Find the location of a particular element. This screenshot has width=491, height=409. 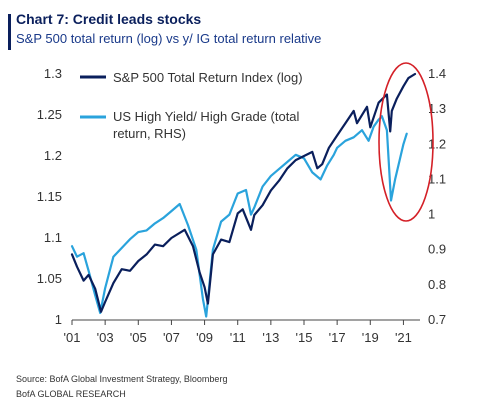

y-left-tick-label: 1.25 is located at coordinates (49, 114).